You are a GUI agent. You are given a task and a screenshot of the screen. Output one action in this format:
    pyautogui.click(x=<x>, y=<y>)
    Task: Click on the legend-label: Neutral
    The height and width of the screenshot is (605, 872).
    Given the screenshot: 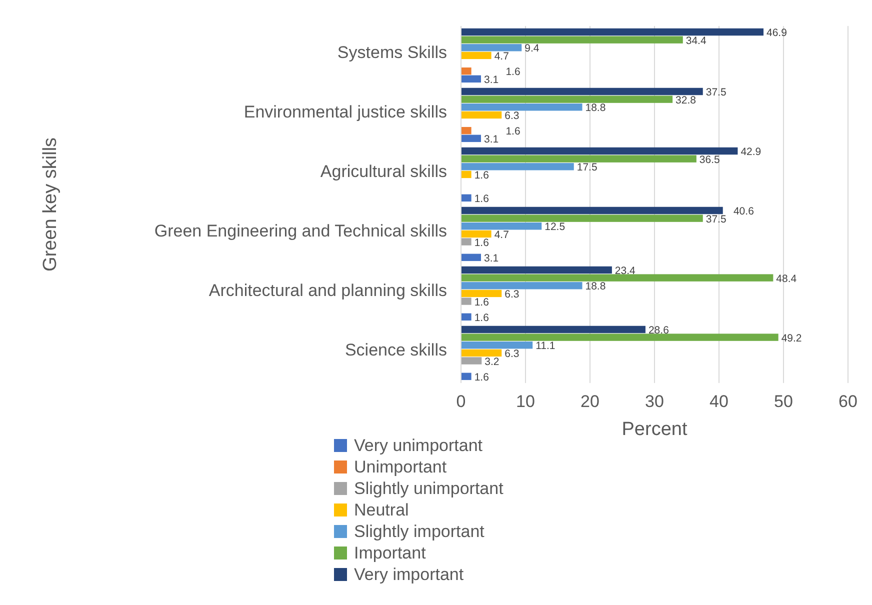 What is the action you would take?
    pyautogui.click(x=381, y=510)
    